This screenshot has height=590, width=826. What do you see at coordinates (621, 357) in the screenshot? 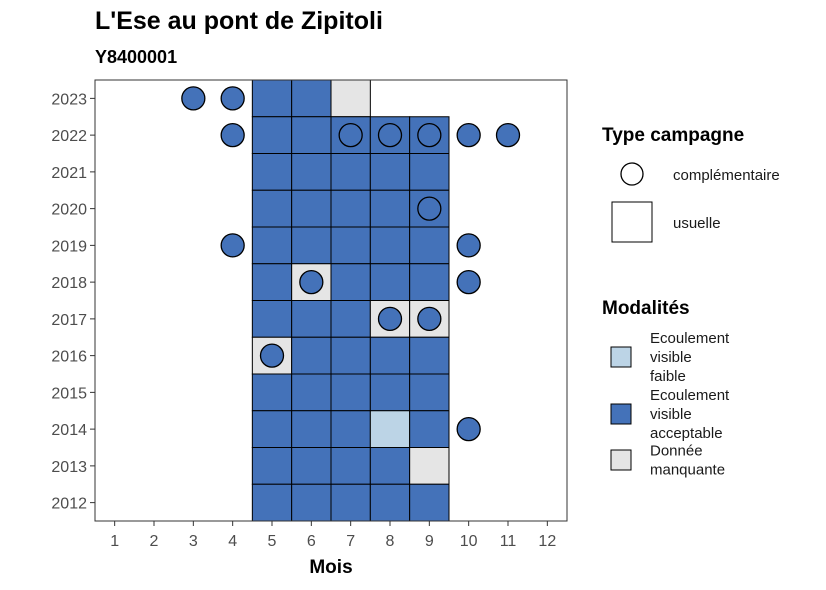
I see `legend-key-faible` at bounding box center [621, 357].